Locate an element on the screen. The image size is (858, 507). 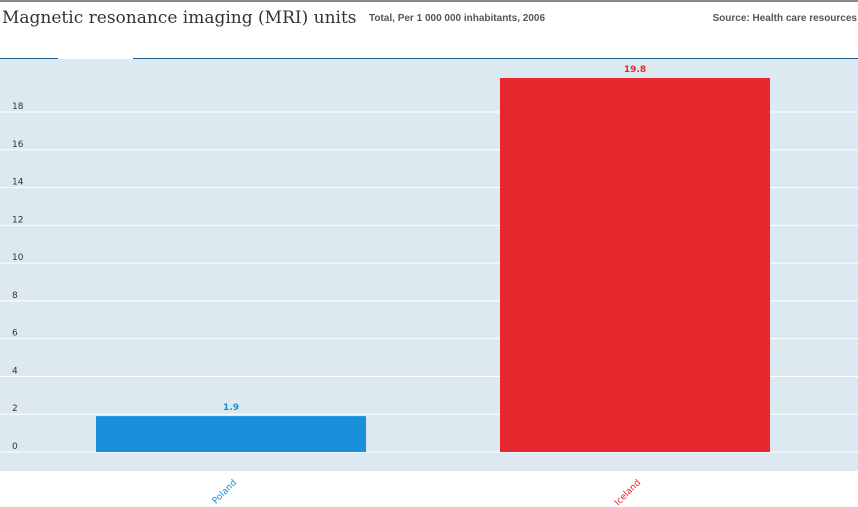
x-category-label: Poland is located at coordinates (225, 492).